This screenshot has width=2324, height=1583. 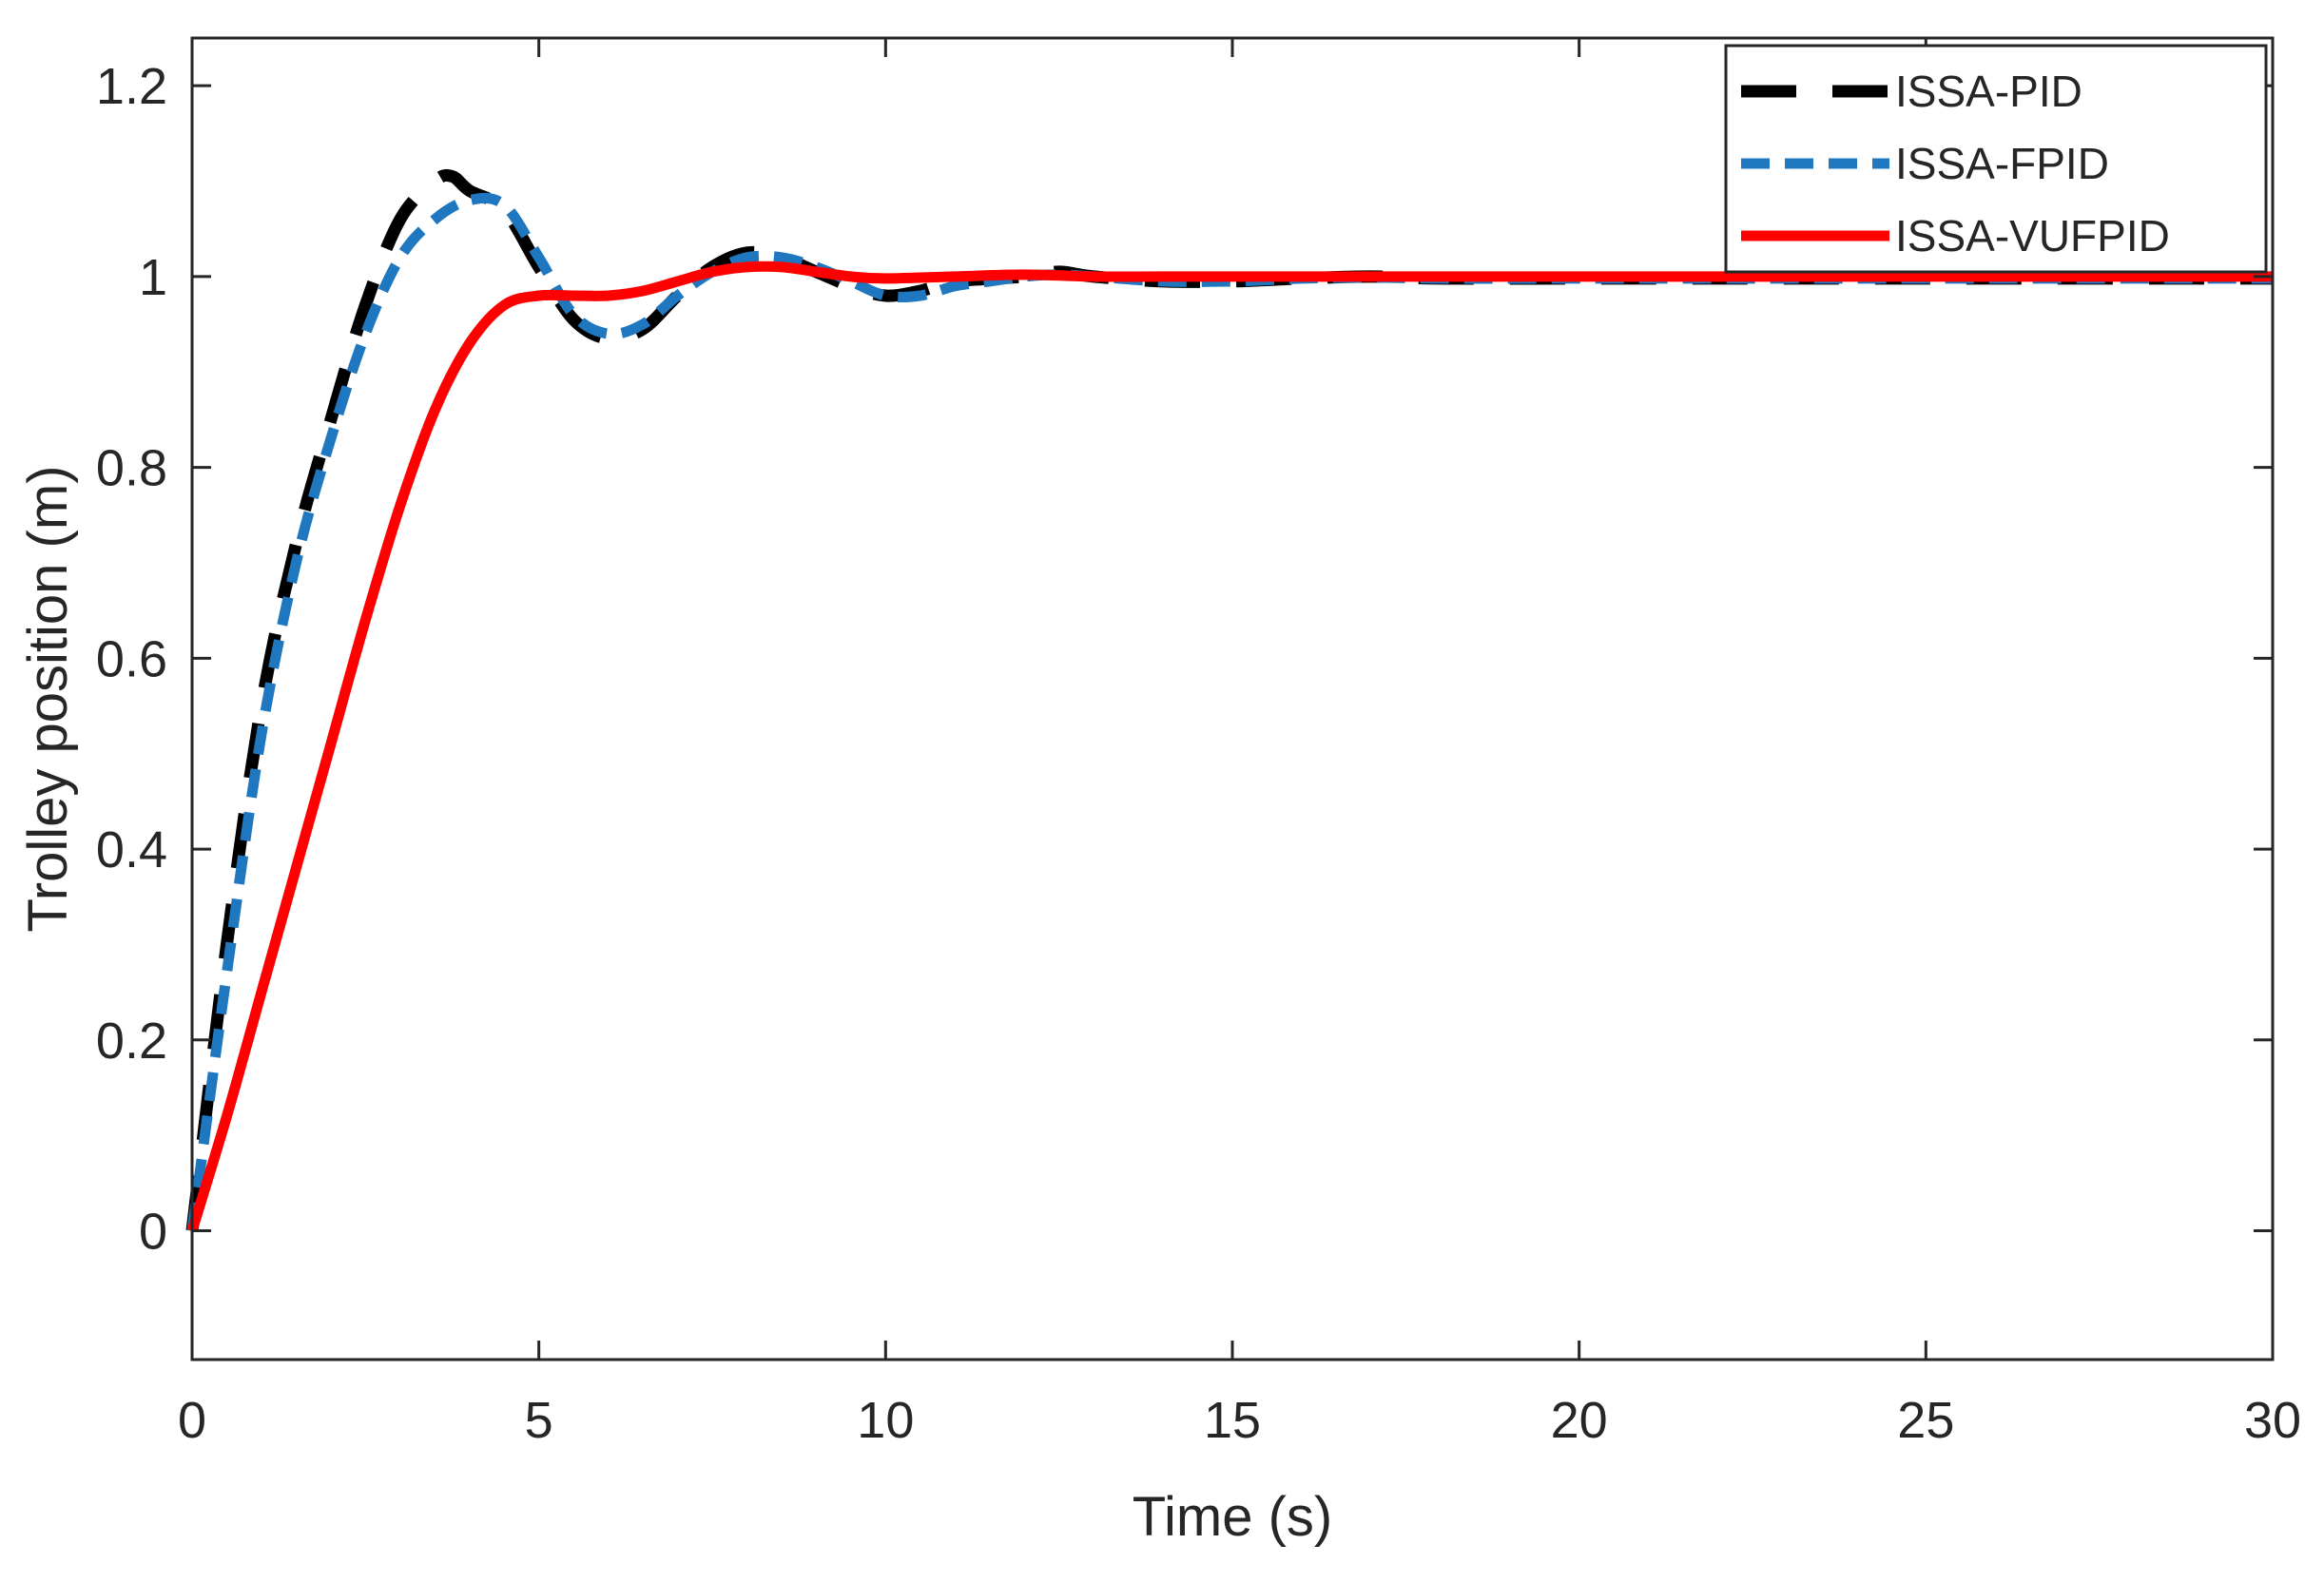 I want to click on x-tick-label: 10, so click(x=885, y=1421).